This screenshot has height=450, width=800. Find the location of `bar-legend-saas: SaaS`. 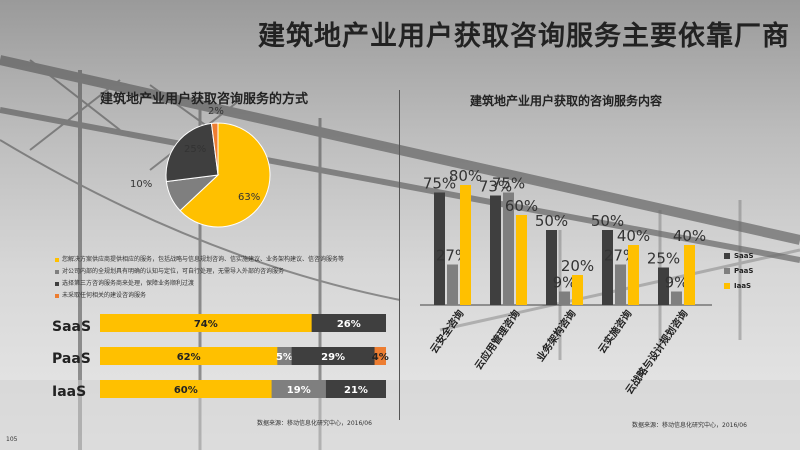

bar-legend-saas: SaaS is located at coordinates (739, 256).